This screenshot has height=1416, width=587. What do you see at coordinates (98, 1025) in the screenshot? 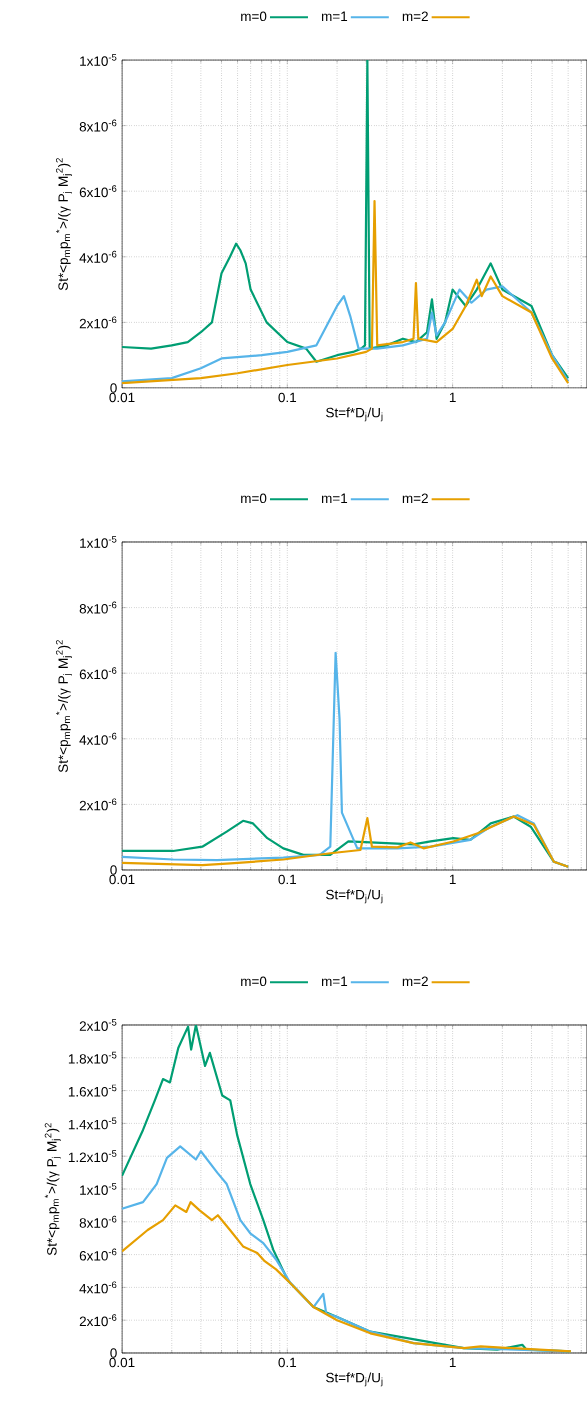
I see `y-tick-label: 2x10$^{-5}$` at bounding box center [98, 1025].